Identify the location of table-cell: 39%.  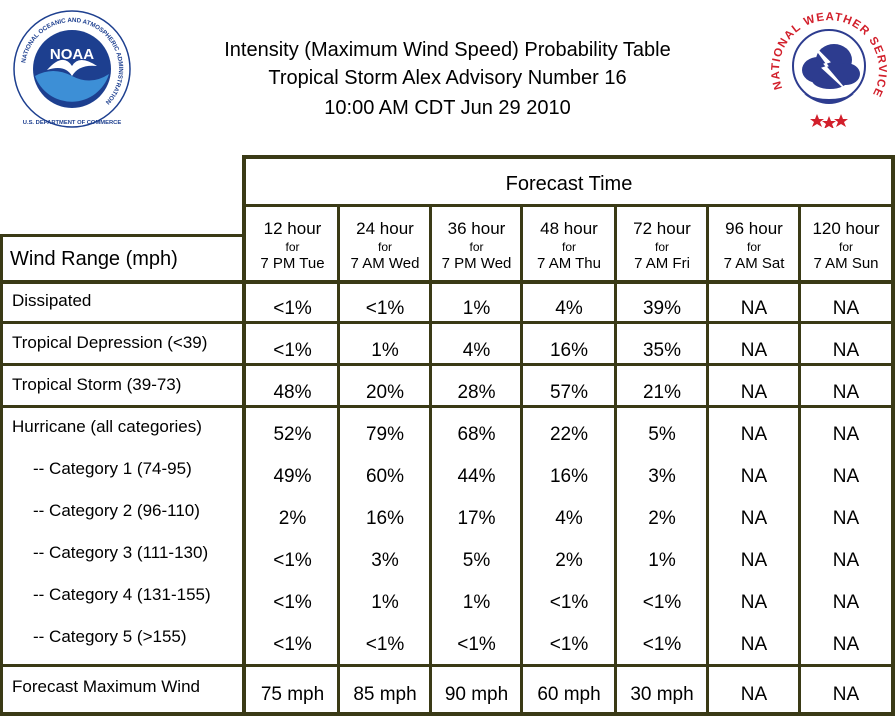
(662, 308).